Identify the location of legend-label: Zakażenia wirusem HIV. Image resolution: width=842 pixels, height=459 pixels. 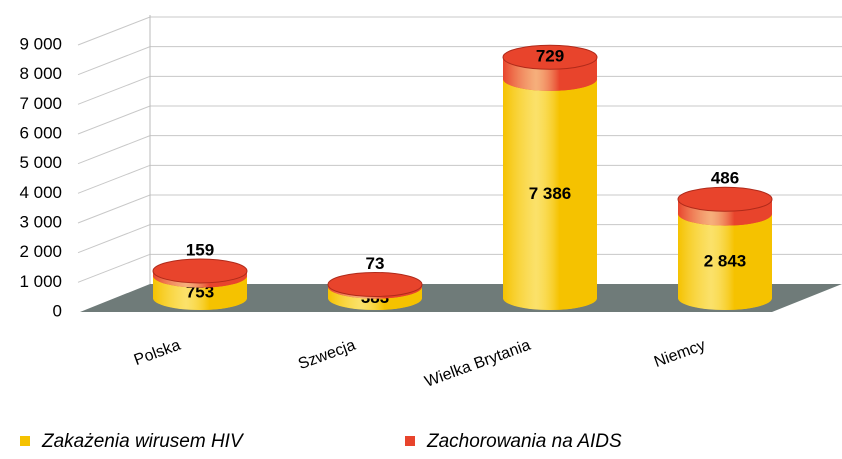
(143, 441).